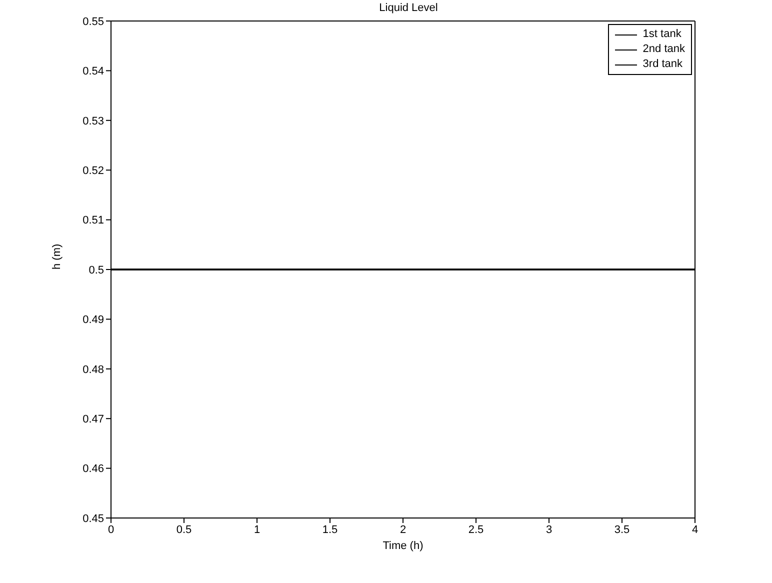 The image size is (772, 583). I want to click on x-tick-label: 2.5, so click(476, 530).